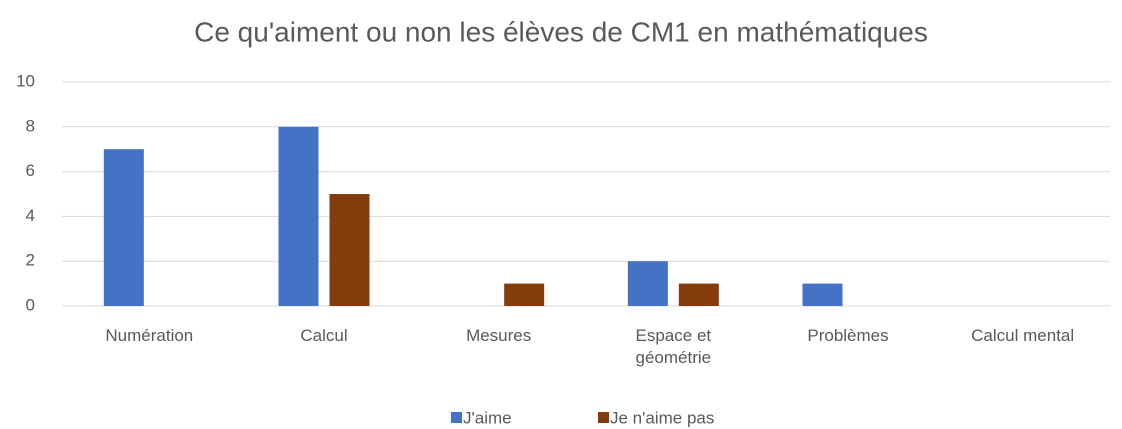 Image resolution: width=1122 pixels, height=429 pixels. What do you see at coordinates (324, 335) in the screenshot?
I see `x-tick-label: Calcul` at bounding box center [324, 335].